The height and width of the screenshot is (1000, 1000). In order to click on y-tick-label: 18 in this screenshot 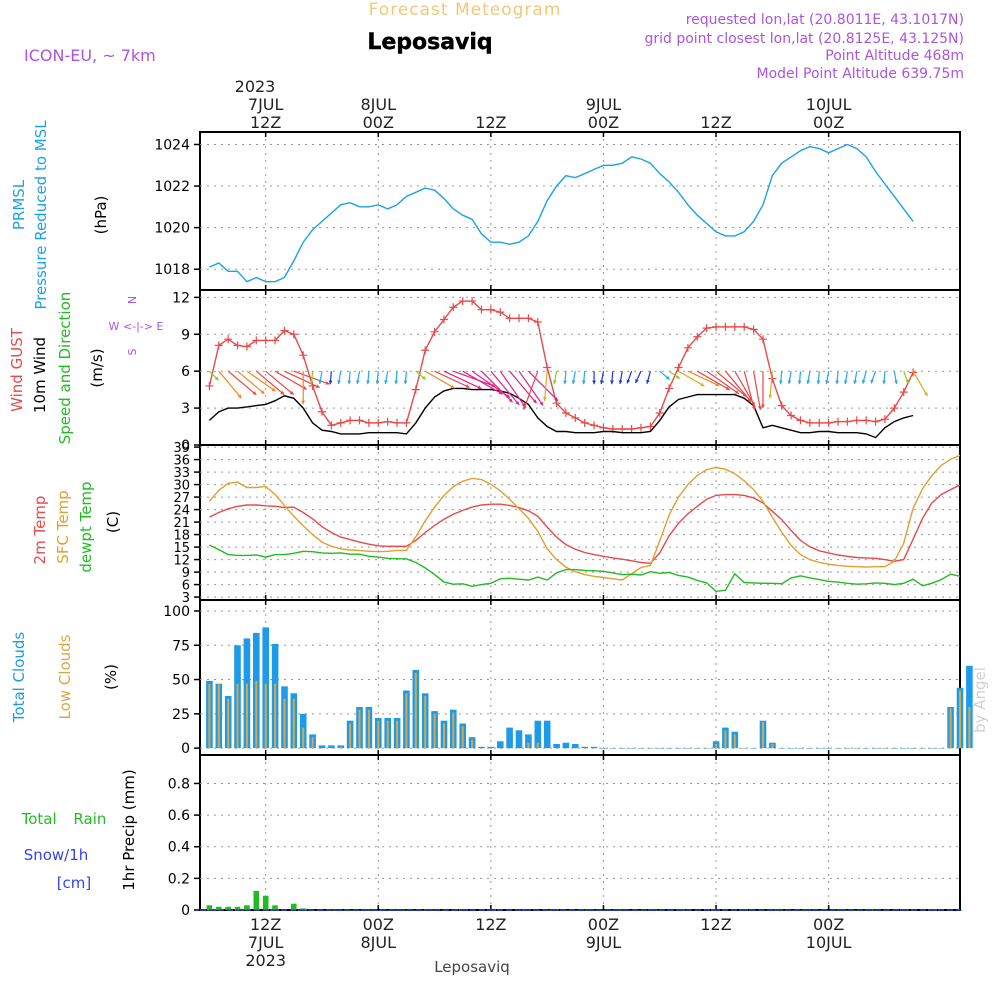, I will do `click(181, 536)`.